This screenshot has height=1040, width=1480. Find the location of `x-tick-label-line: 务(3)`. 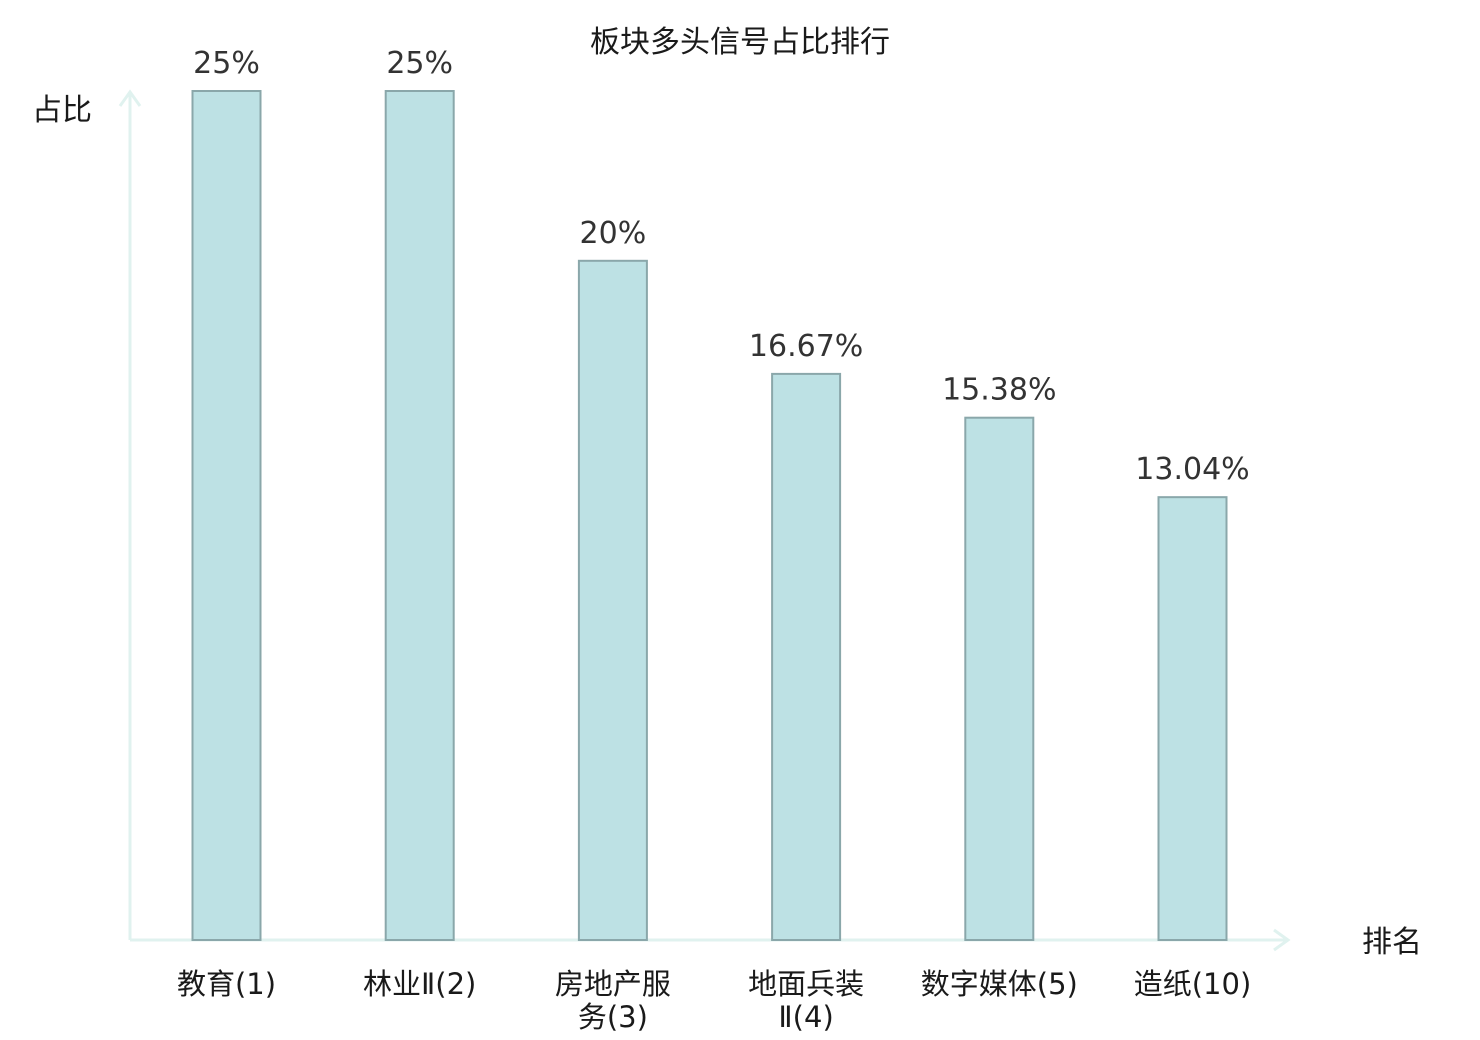

x-tick-label-line: 务(3) is located at coordinates (613, 1017).